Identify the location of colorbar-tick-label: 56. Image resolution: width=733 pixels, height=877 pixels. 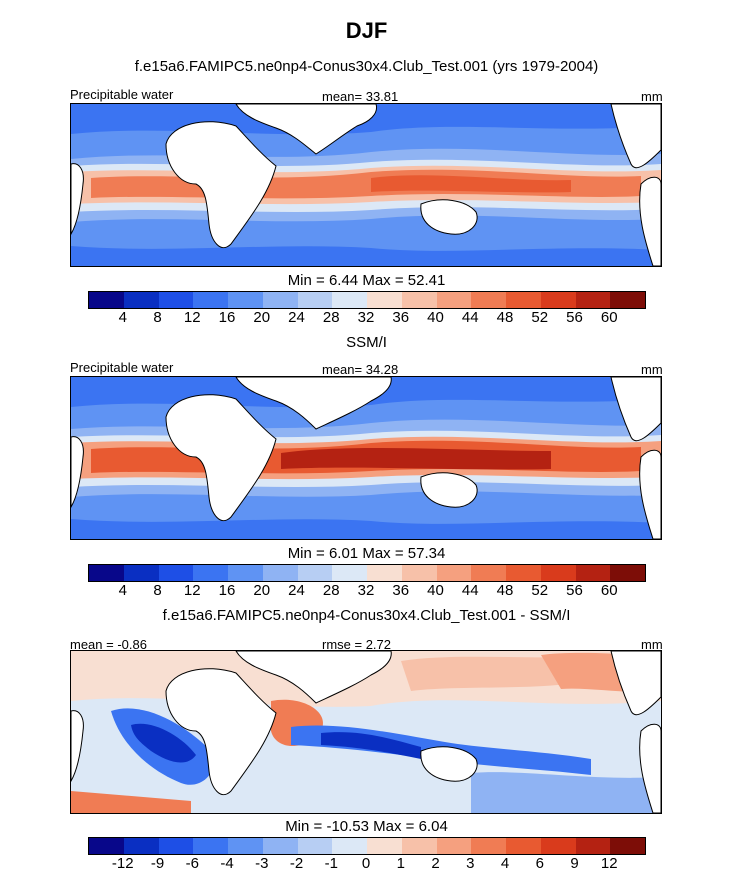
(574, 590).